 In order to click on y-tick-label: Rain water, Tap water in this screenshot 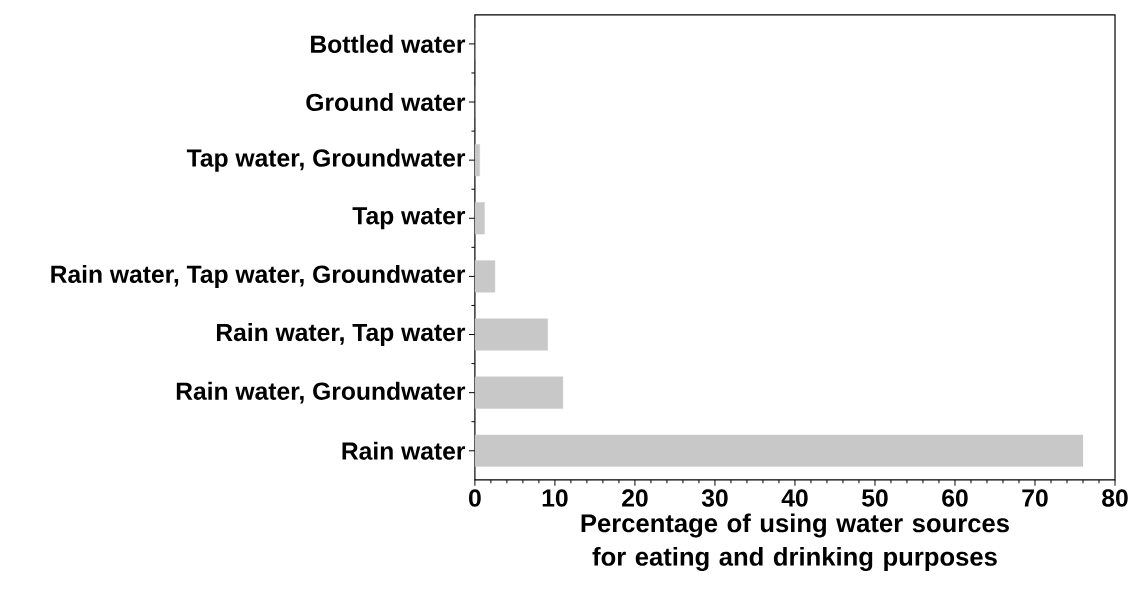, I will do `click(341, 334)`.